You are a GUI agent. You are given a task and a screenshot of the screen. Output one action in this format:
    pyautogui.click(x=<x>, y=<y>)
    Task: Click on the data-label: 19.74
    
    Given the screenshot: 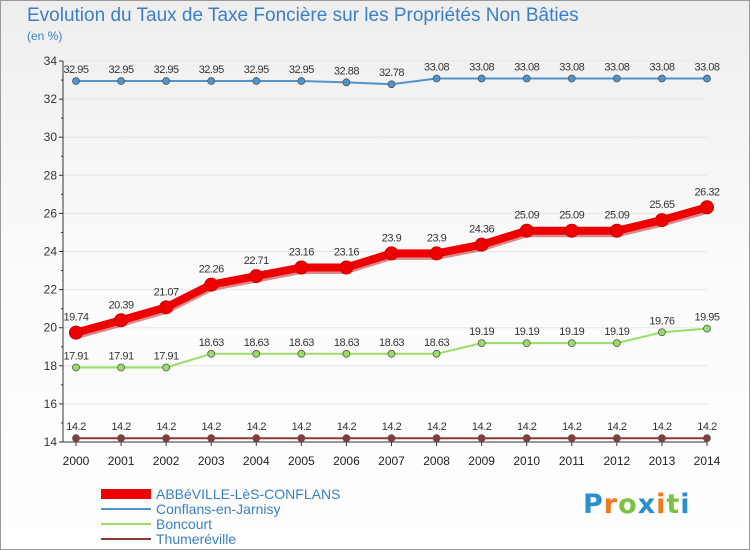 What is the action you would take?
    pyautogui.click(x=75, y=318)
    